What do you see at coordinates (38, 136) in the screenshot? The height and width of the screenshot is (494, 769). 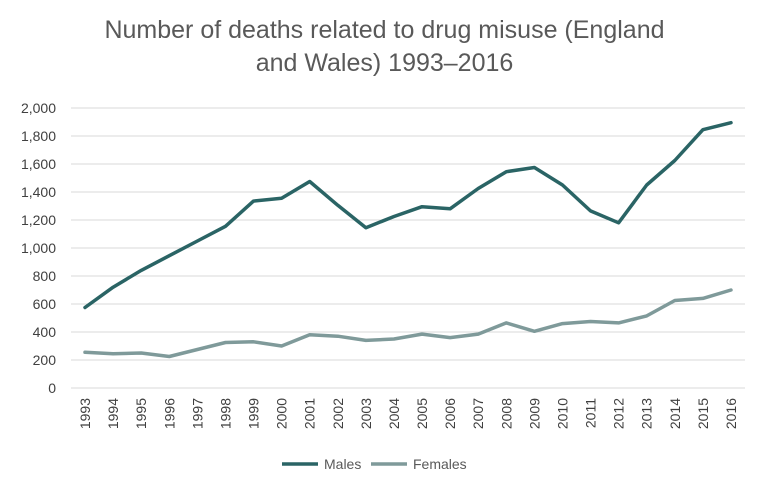 I see `y-tick-label: 1,800` at bounding box center [38, 136].